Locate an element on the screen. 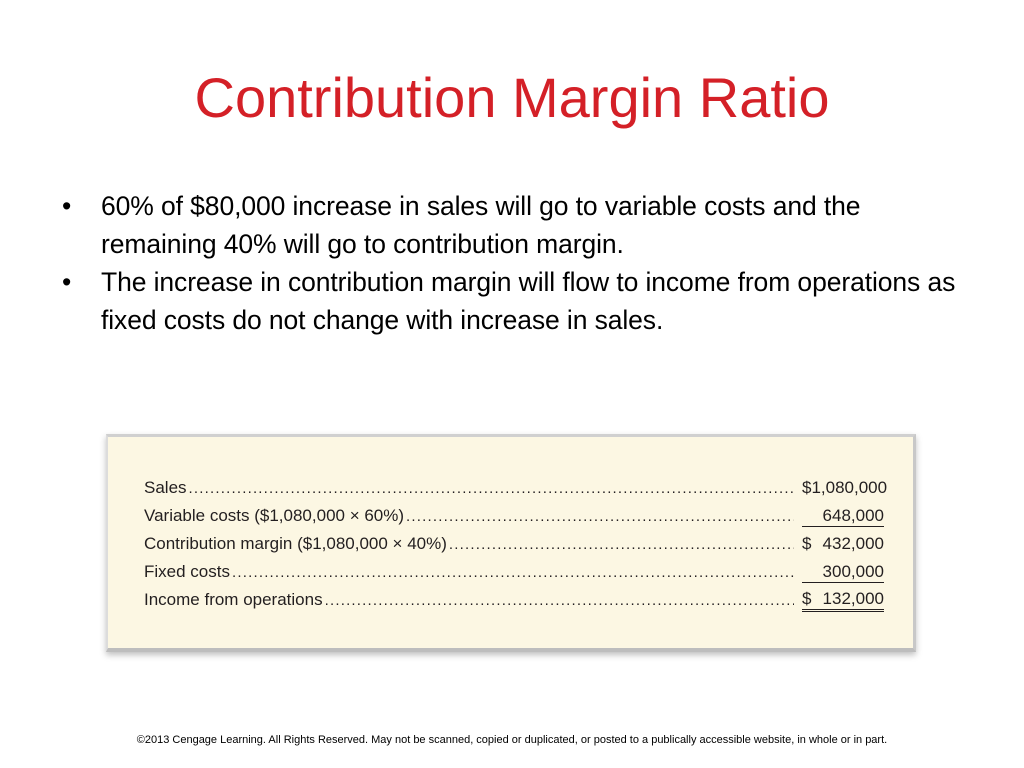 Image resolution: width=1024 pixels, height=768 pixels. row-amount: 300,000 is located at coordinates (843, 572).